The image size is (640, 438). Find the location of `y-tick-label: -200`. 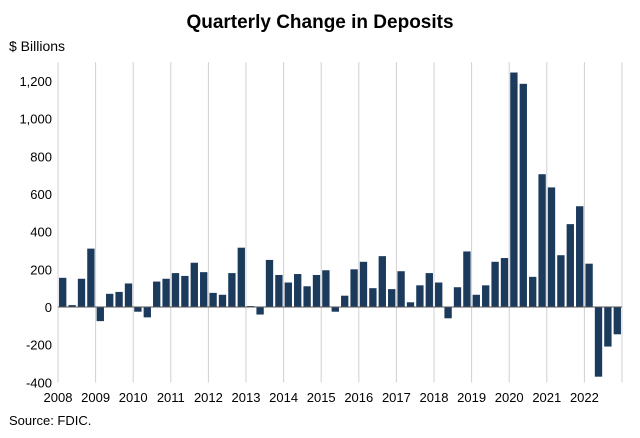

y-tick-label: -200 is located at coordinates (39, 345).